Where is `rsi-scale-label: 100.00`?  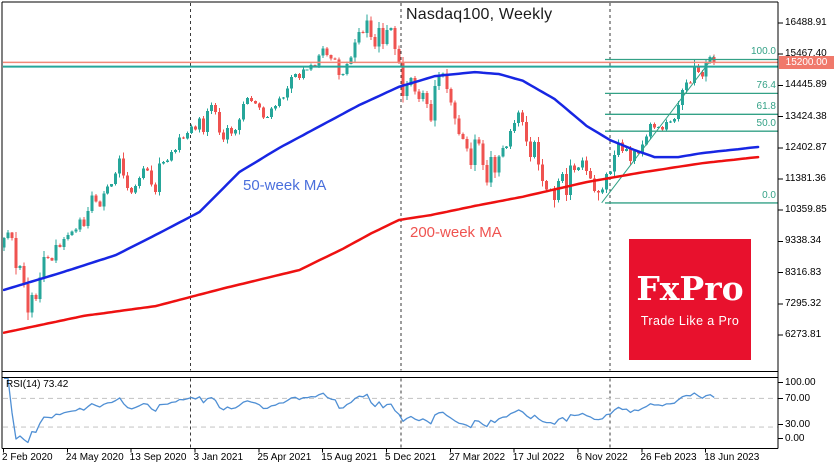
rsi-scale-label: 100.00 is located at coordinates (800, 382).